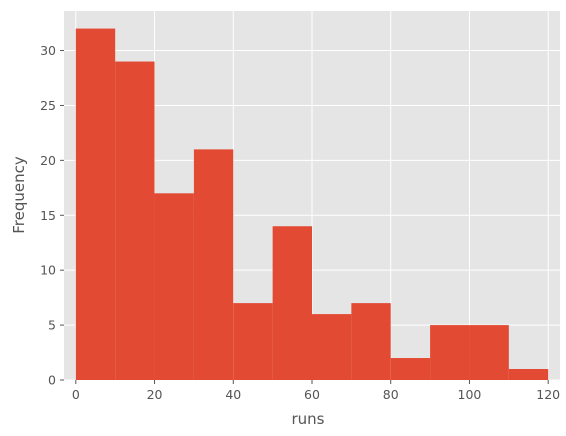 Image resolution: width=566 pixels, height=436 pixels. What do you see at coordinates (19, 195) in the screenshot?
I see `y-axis-label: Frequency` at bounding box center [19, 195].